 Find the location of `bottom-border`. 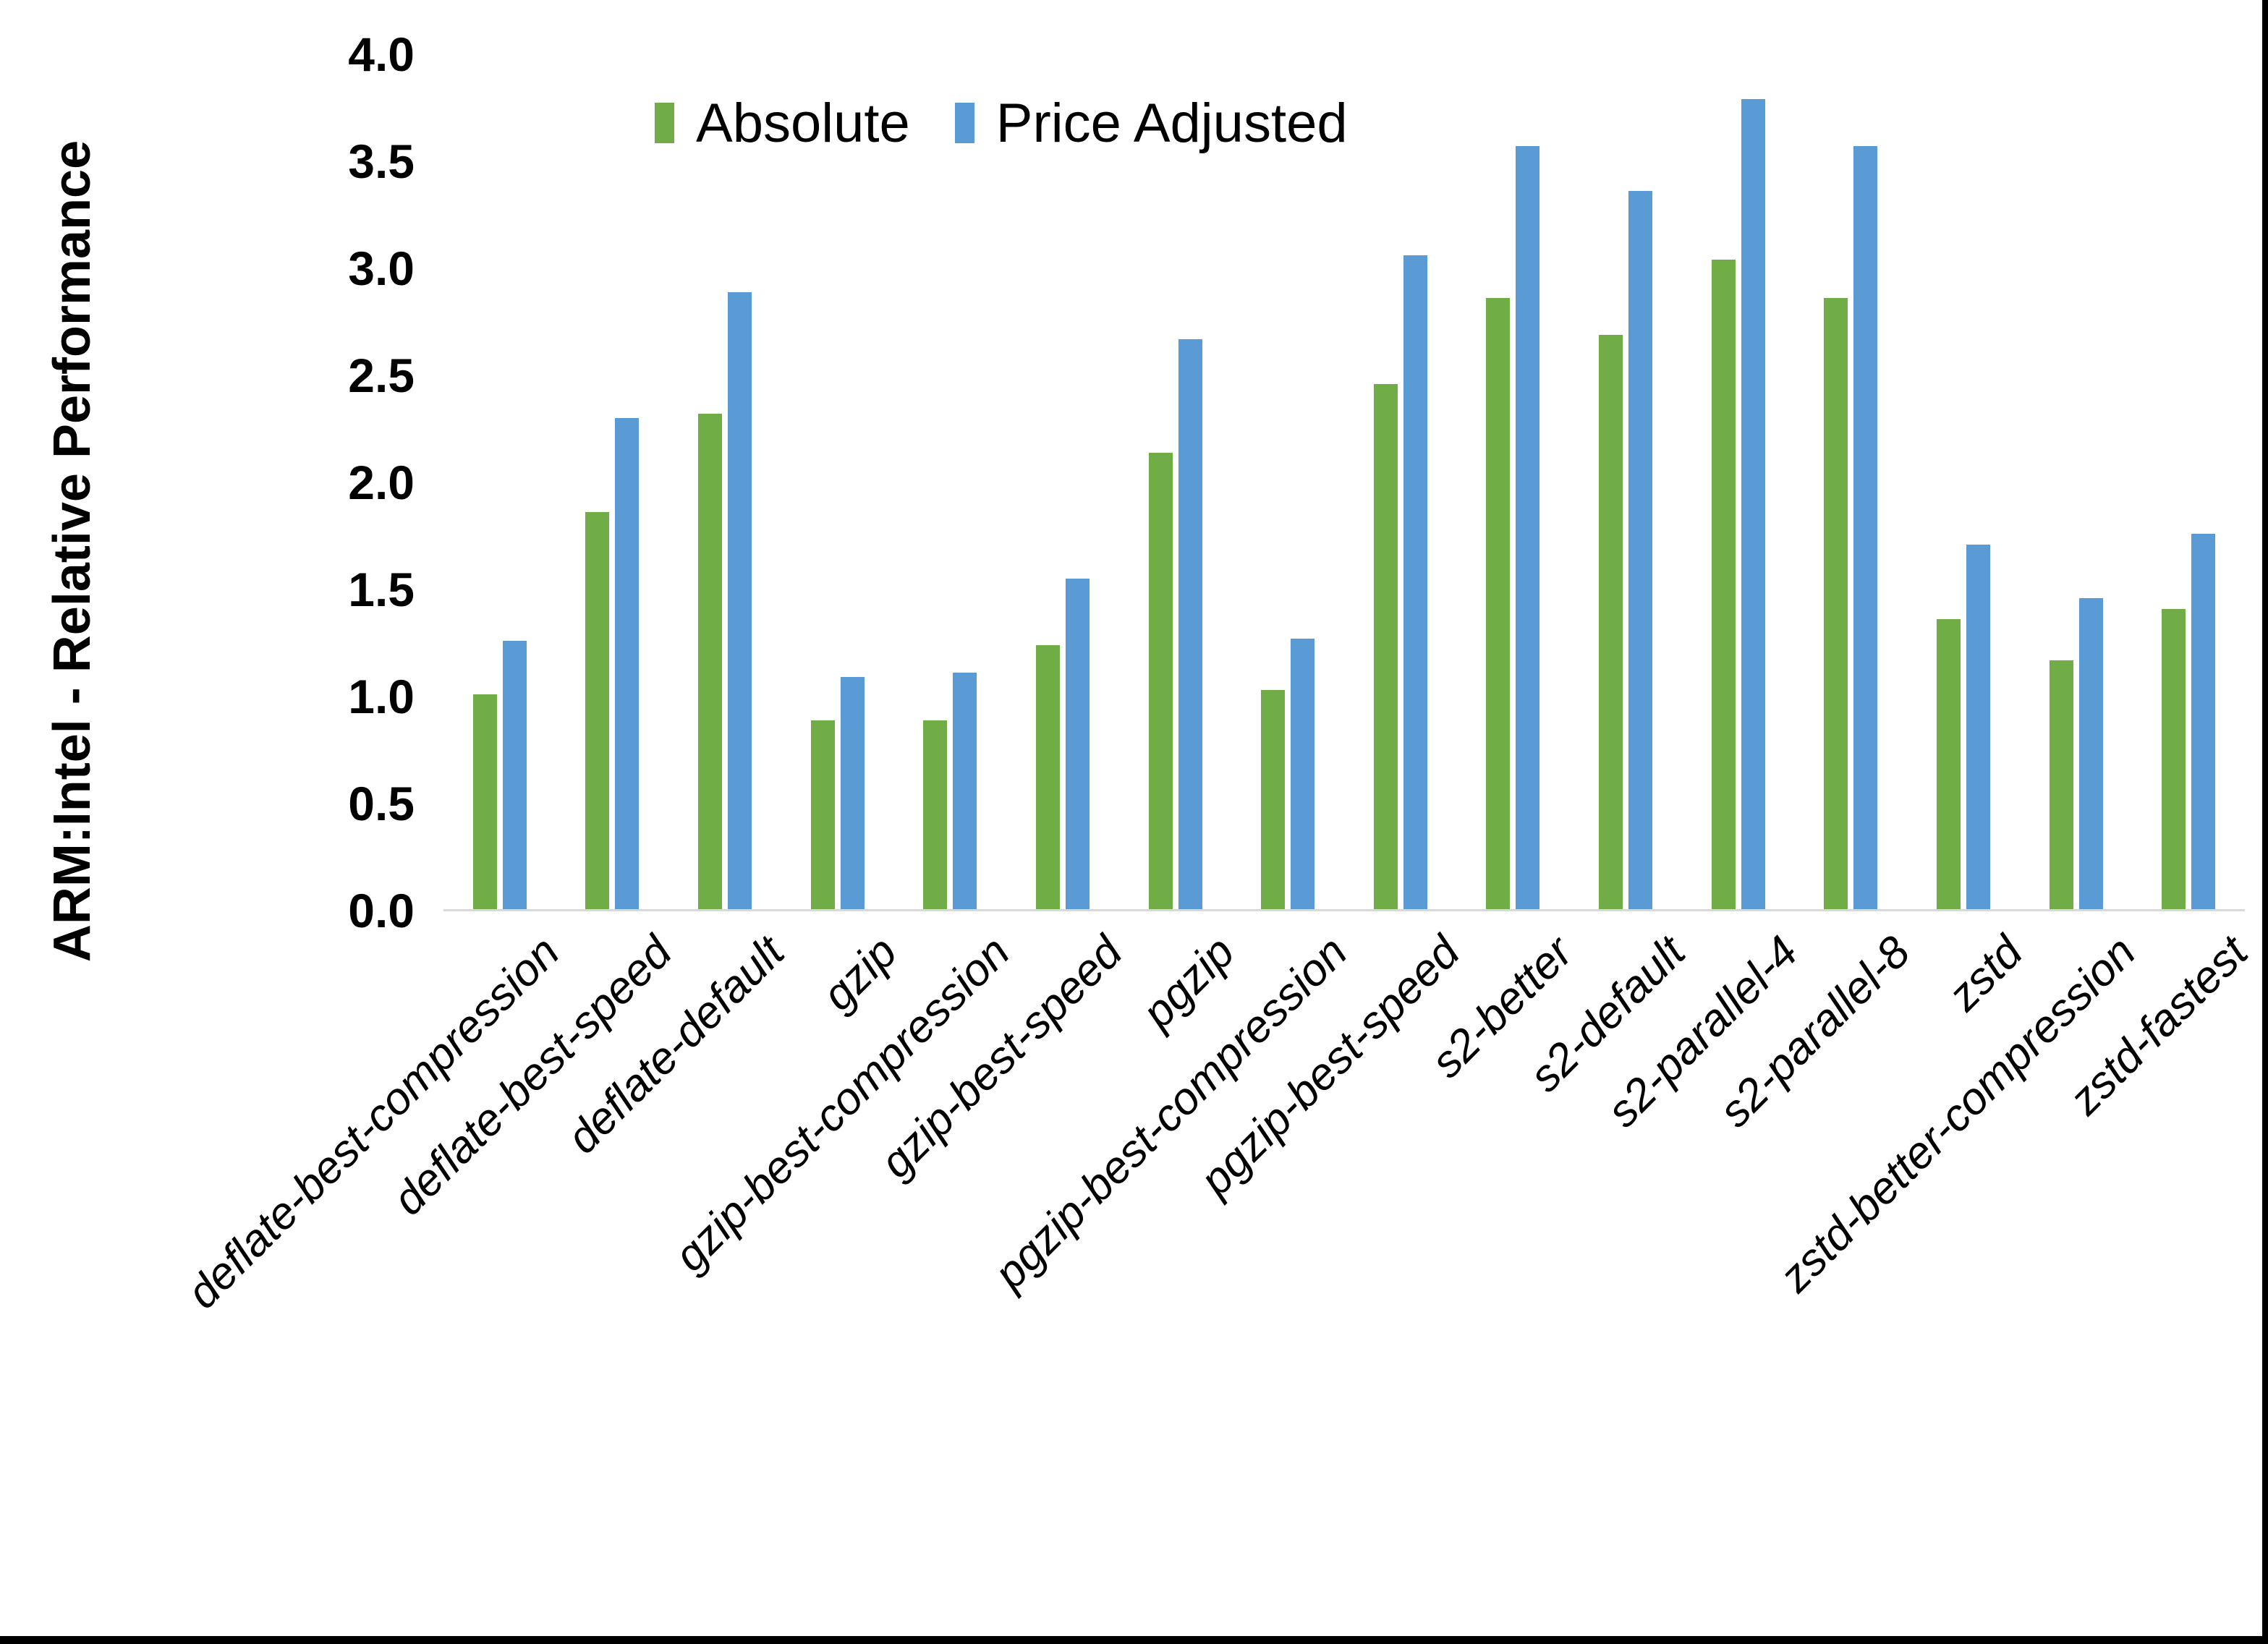

bottom-border is located at coordinates (1134, 1640).